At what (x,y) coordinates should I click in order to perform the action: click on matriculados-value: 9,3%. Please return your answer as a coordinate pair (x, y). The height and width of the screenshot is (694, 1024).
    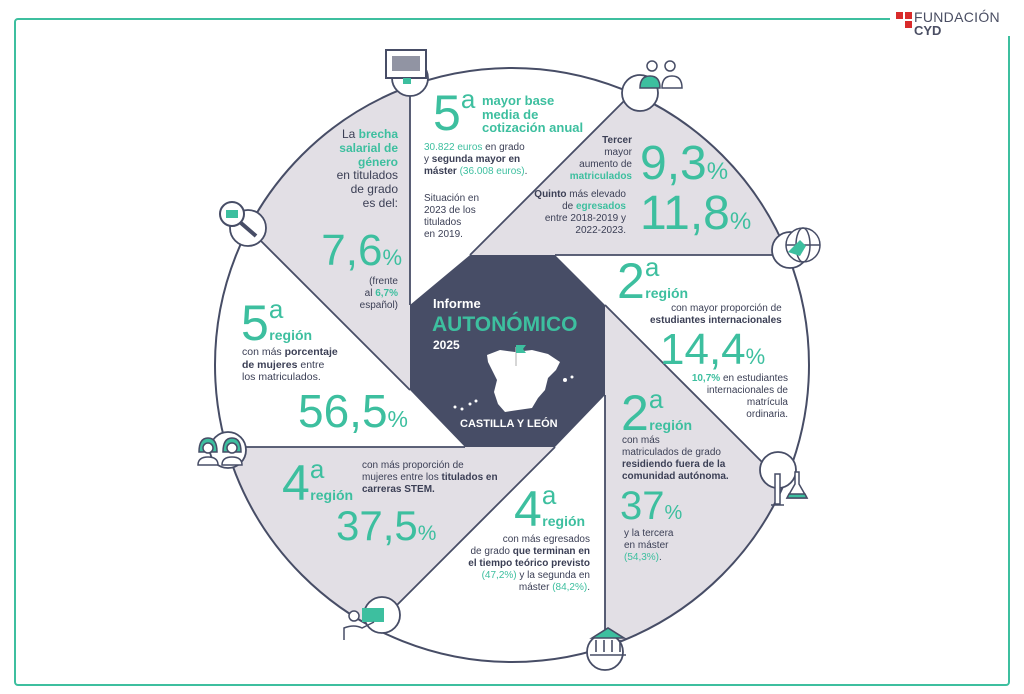
    Looking at the image, I should click on (684, 163).